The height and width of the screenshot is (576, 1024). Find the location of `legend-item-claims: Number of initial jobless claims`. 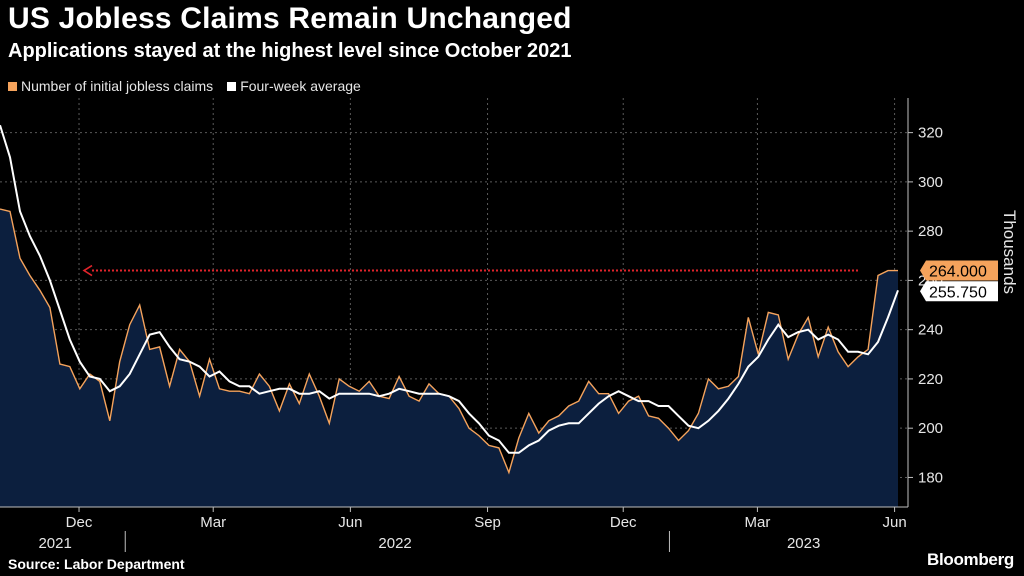

legend-item-claims: Number of initial jobless claims is located at coordinates (110, 86).